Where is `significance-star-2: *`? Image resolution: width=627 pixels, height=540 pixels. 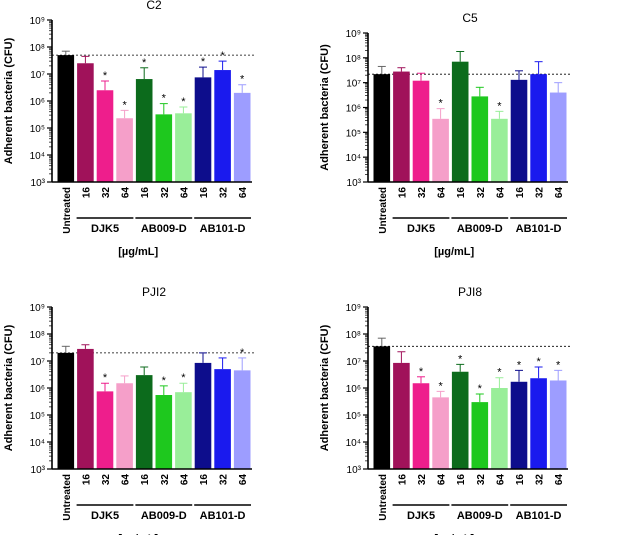
significance-star-2: * is located at coordinates (105, 76).